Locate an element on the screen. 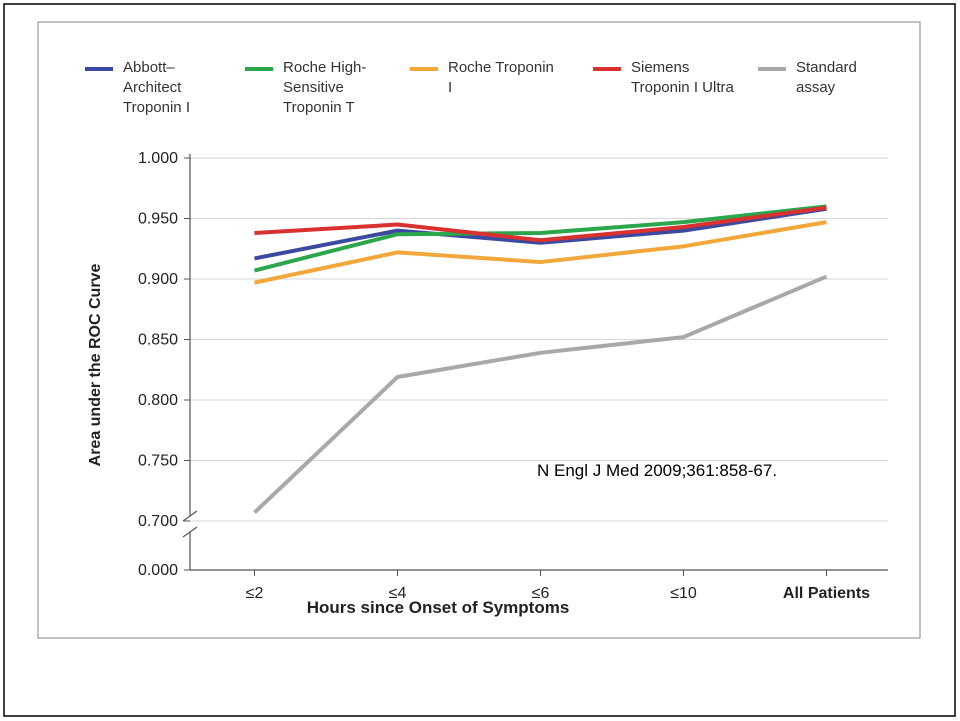 Image resolution: width=960 pixels, height=721 pixels. legend-label: Siemens Troponin I Ultra is located at coordinates (682, 77).